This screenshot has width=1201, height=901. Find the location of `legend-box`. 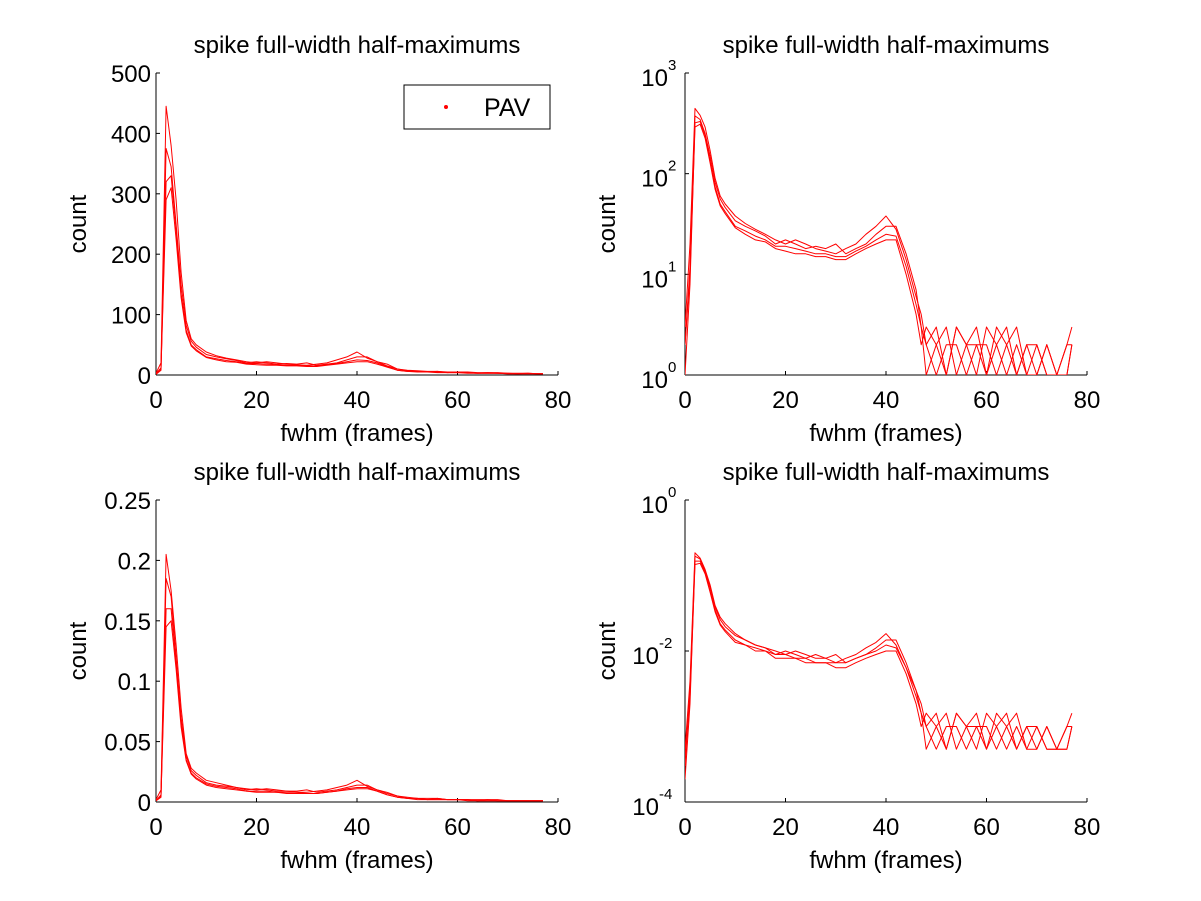

legend-box is located at coordinates (477, 107).